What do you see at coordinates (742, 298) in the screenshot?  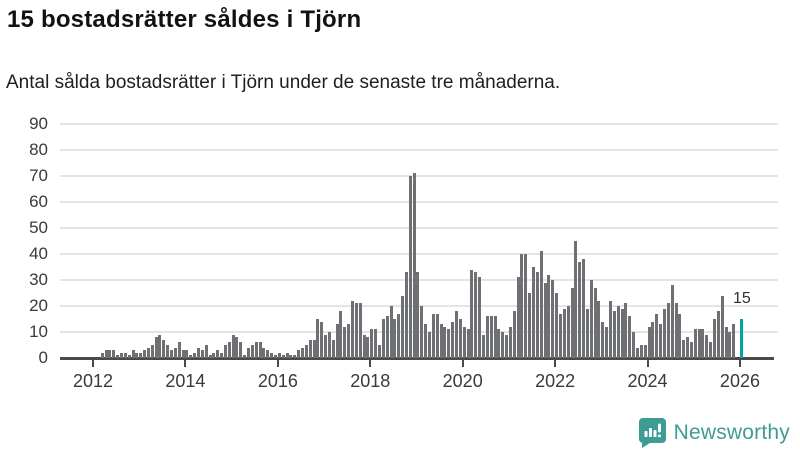 I see `last-value-label: 15` at bounding box center [742, 298].